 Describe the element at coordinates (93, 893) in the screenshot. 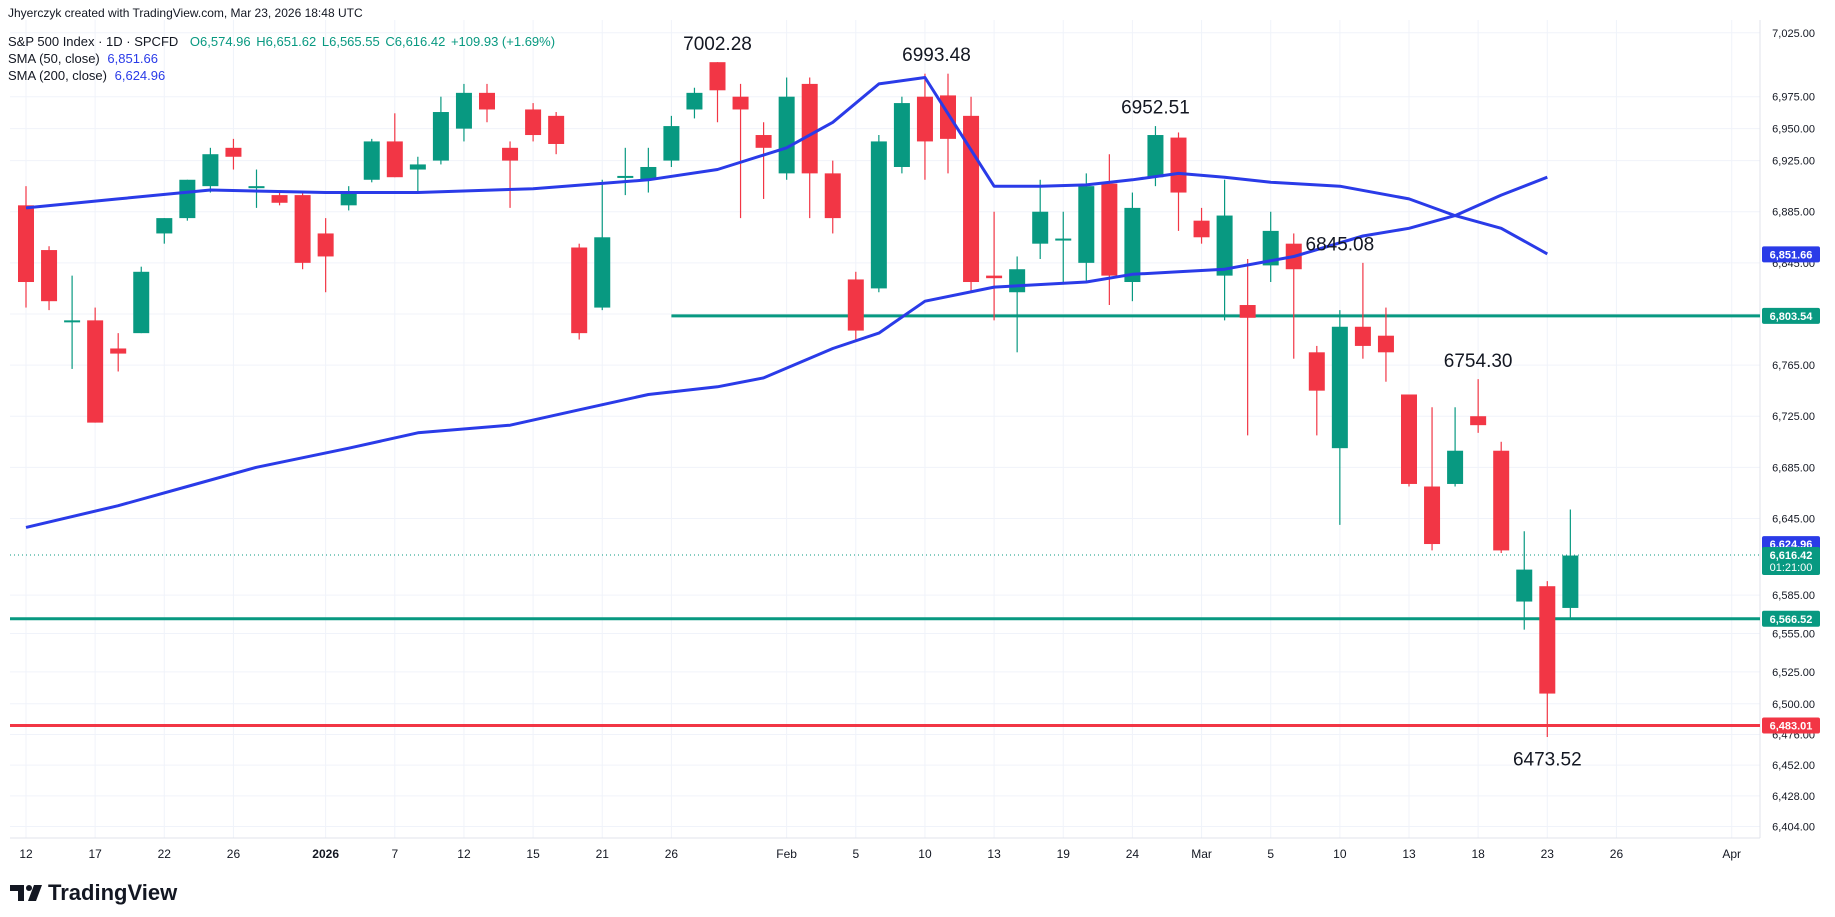

I see `tradingview-logo: TradingView` at that location.